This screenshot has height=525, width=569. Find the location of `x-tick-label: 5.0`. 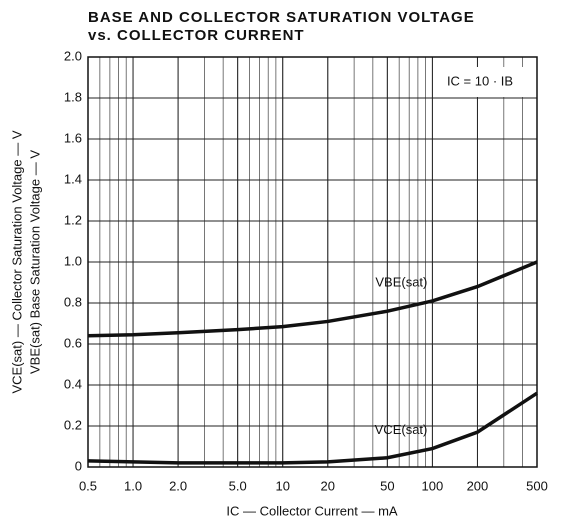

x-tick-label: 5.0 is located at coordinates (238, 485).